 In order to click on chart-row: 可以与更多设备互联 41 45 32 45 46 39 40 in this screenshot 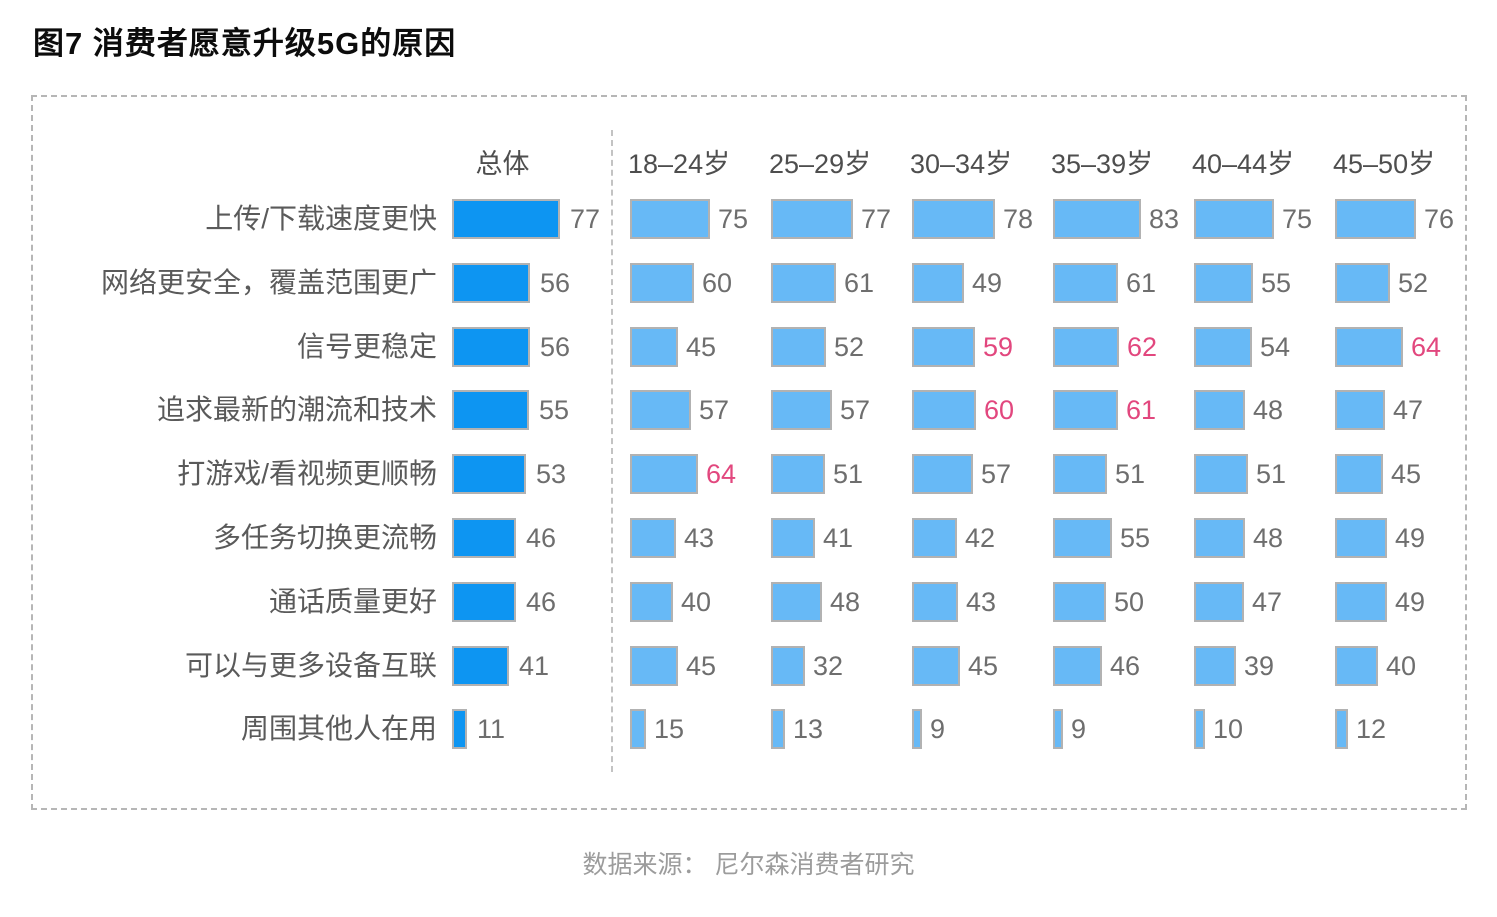, I will do `click(749, 666)`.